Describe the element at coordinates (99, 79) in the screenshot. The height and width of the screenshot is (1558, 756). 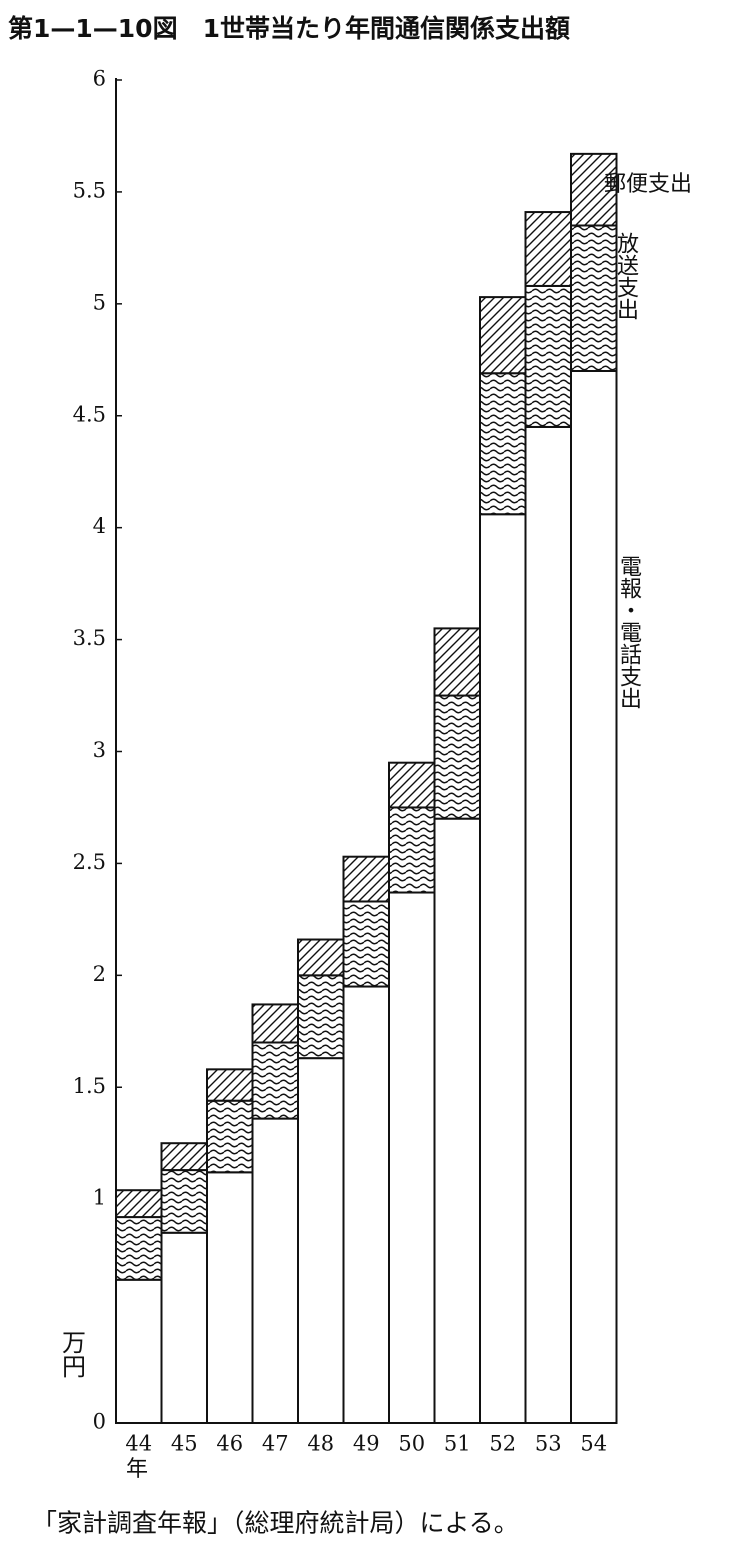
I see `y-tick-label: 6` at that location.